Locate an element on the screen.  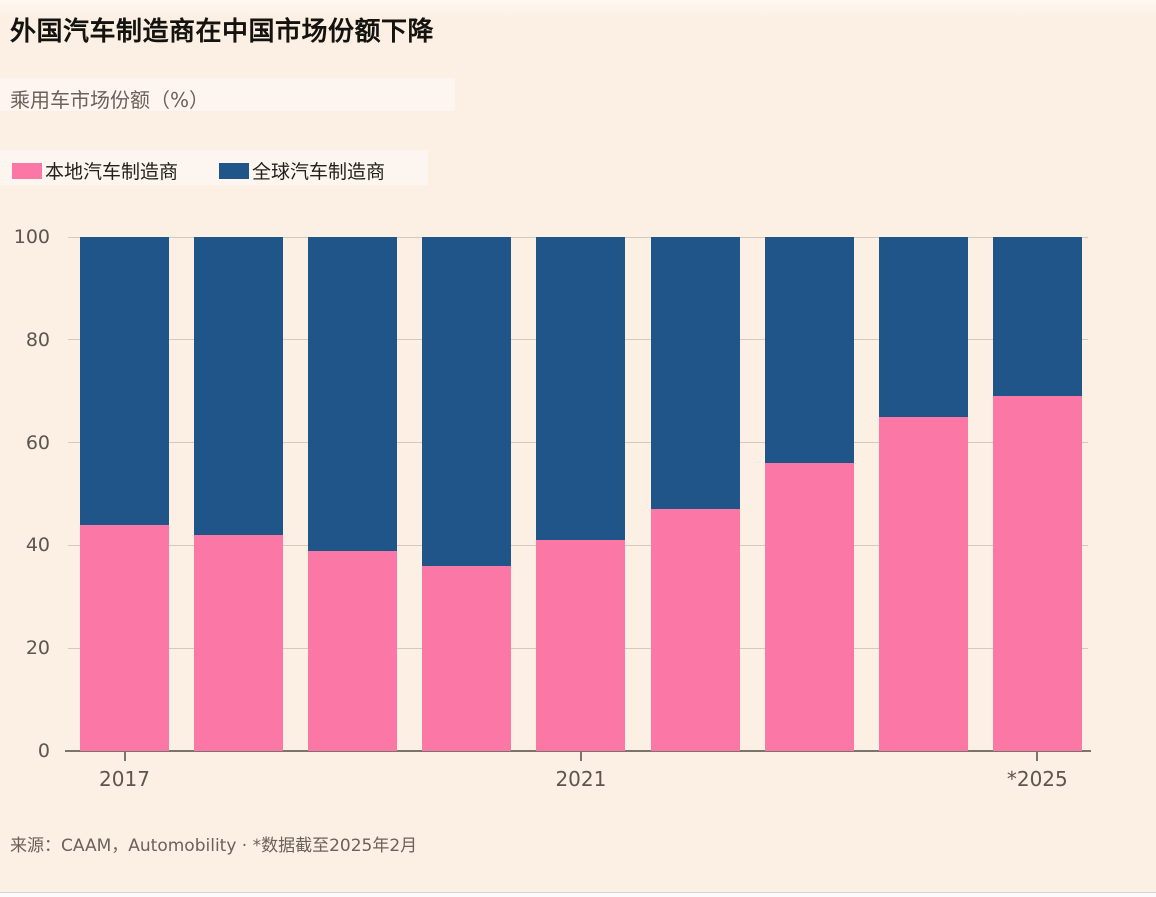
legend-label: 全球汽车制造商 is located at coordinates (319, 172).